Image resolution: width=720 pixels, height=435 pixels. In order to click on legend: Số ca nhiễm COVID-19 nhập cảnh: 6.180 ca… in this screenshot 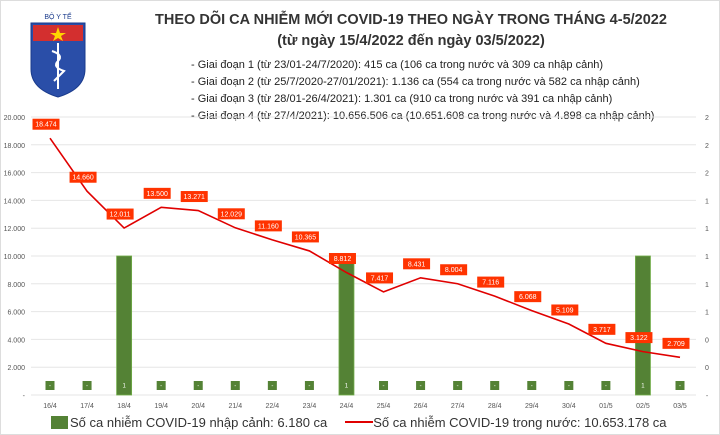, I will do `click(381, 422)`.